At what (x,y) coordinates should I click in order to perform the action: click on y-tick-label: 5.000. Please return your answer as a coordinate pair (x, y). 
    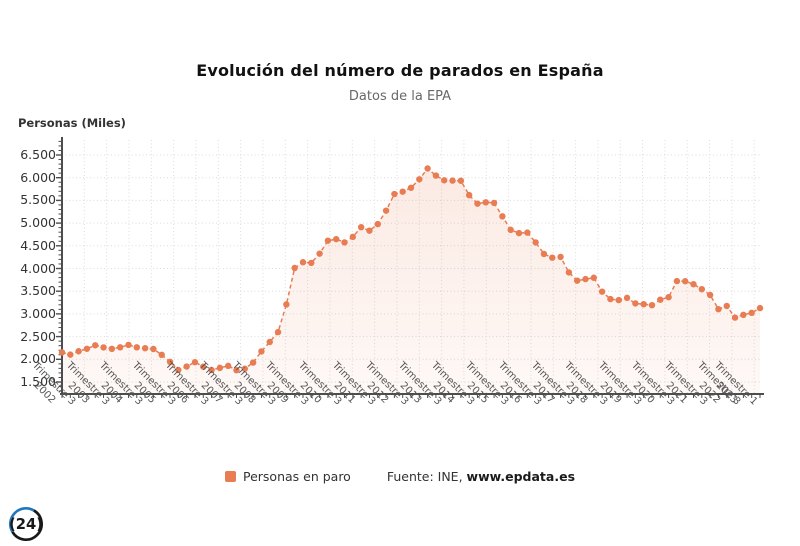
    Looking at the image, I should click on (38, 223).